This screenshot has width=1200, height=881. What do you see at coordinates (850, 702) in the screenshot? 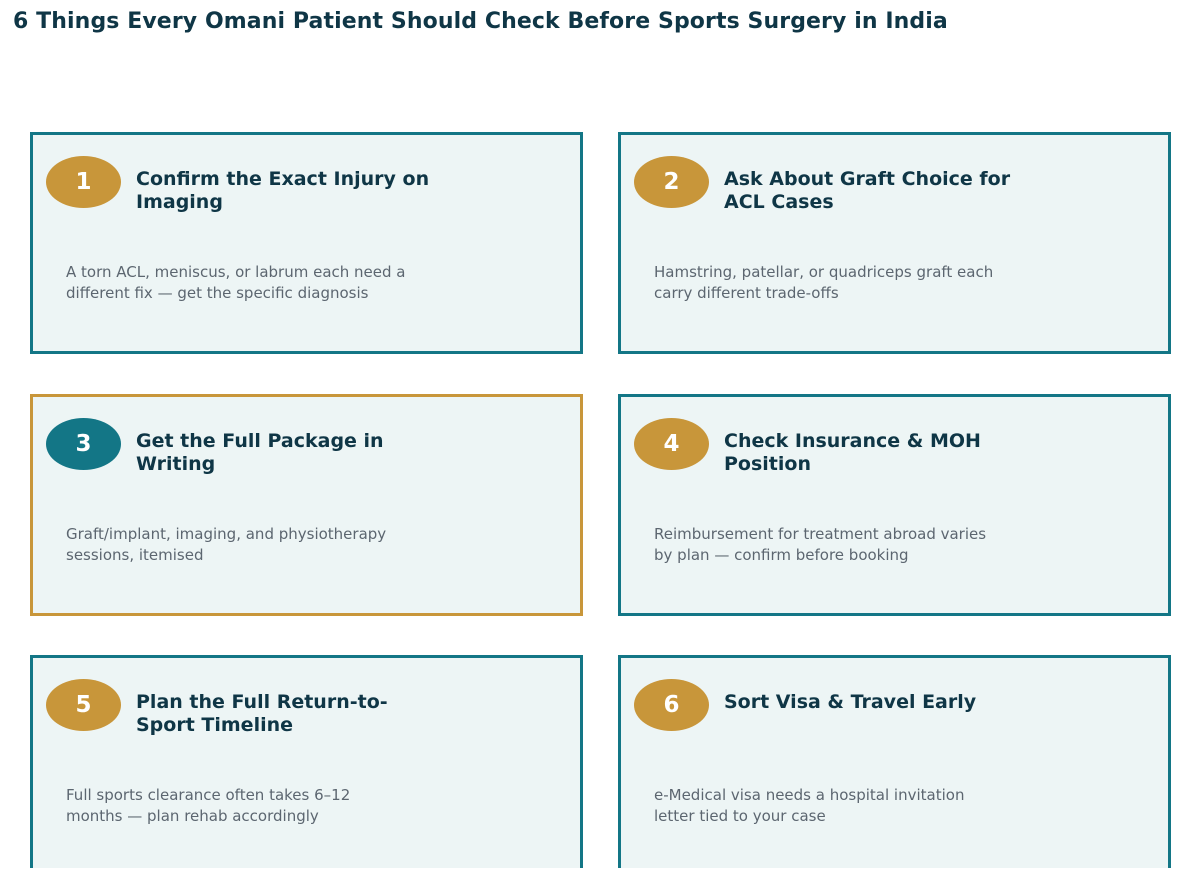
I see `card-title: Sort Visa & Travel Early` at bounding box center [850, 702].